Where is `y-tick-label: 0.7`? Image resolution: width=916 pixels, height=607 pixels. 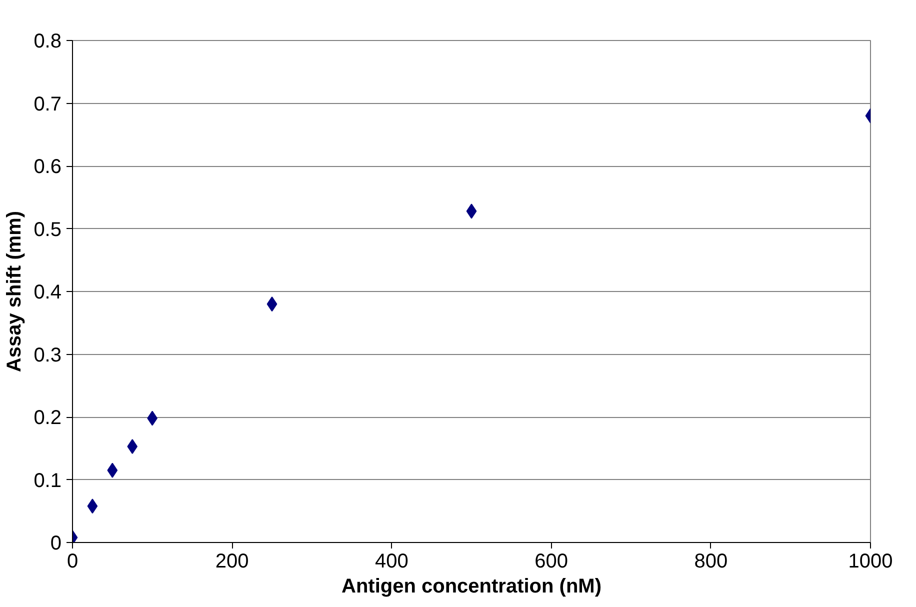
y-tick-label: 0.7 is located at coordinates (48, 104).